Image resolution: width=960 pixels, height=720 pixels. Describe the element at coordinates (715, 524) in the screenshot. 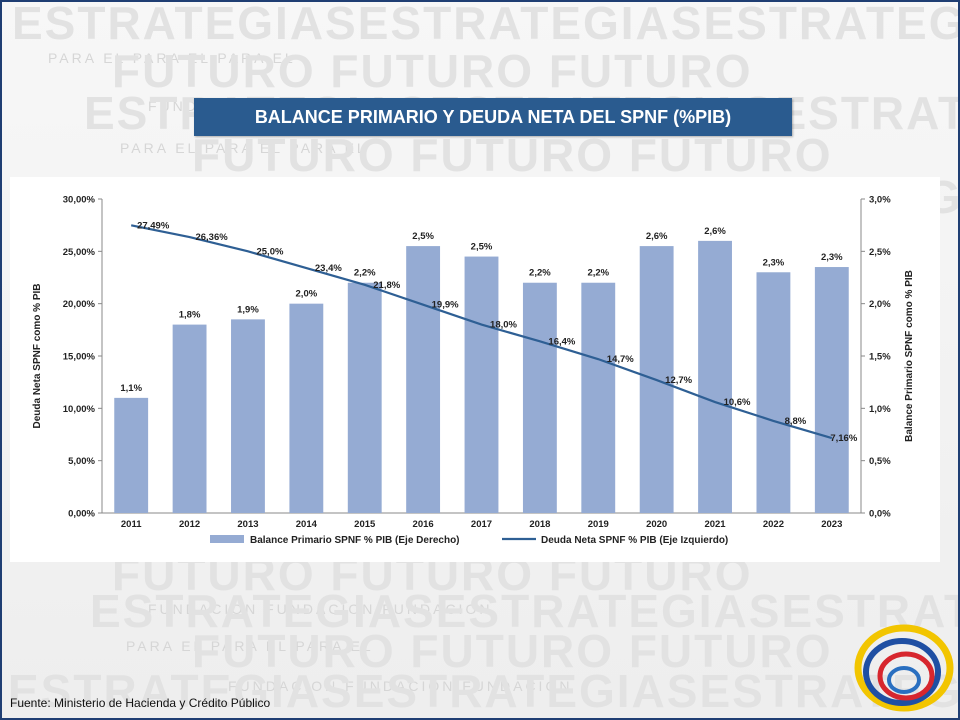

I see `x-tick-label: 2021` at that location.